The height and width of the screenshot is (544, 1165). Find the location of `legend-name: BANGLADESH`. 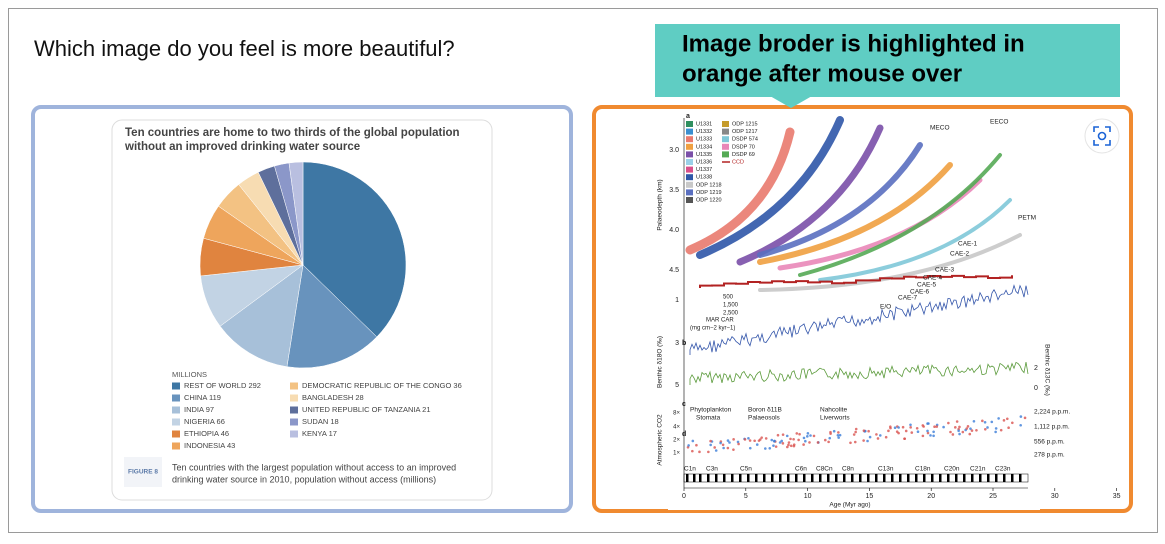

legend-name: BANGLADESH is located at coordinates (327, 397).